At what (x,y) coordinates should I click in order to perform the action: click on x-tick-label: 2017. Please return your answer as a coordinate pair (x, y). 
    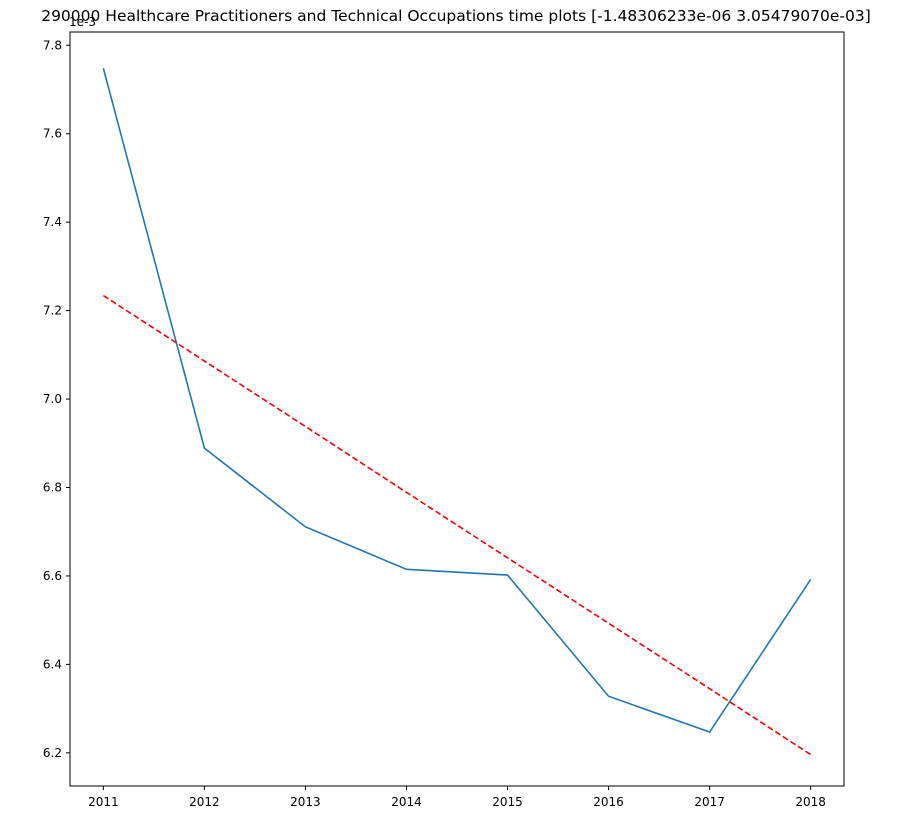
    Looking at the image, I should click on (709, 802).